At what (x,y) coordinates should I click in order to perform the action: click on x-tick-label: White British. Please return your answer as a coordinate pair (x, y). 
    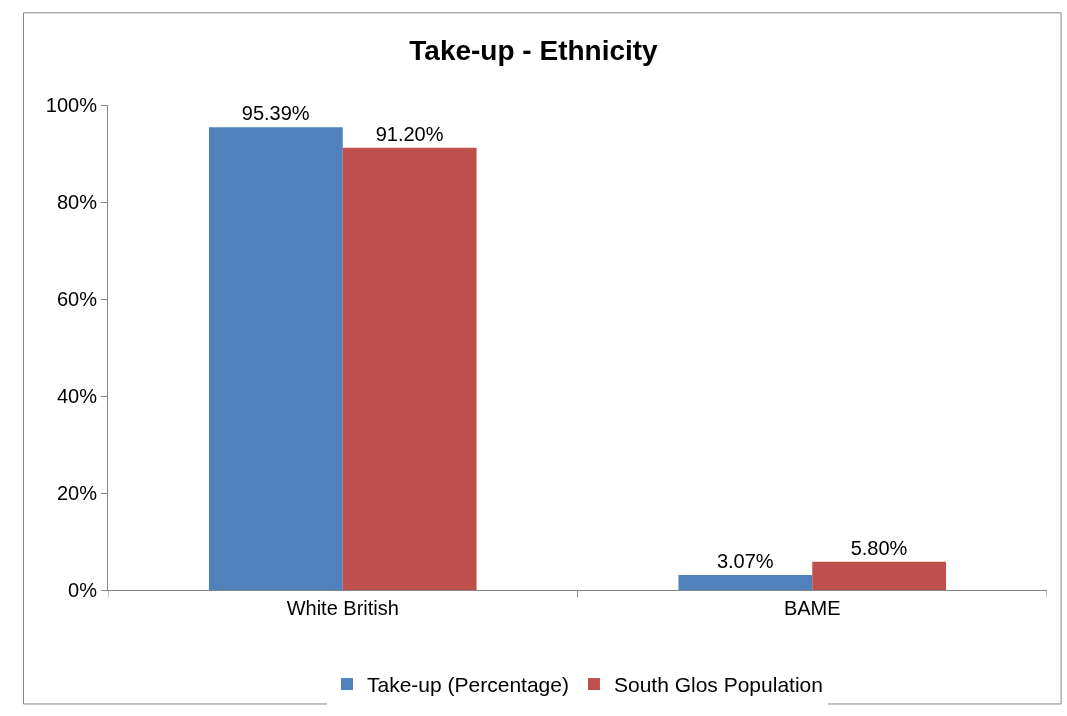
    Looking at the image, I should click on (342, 608).